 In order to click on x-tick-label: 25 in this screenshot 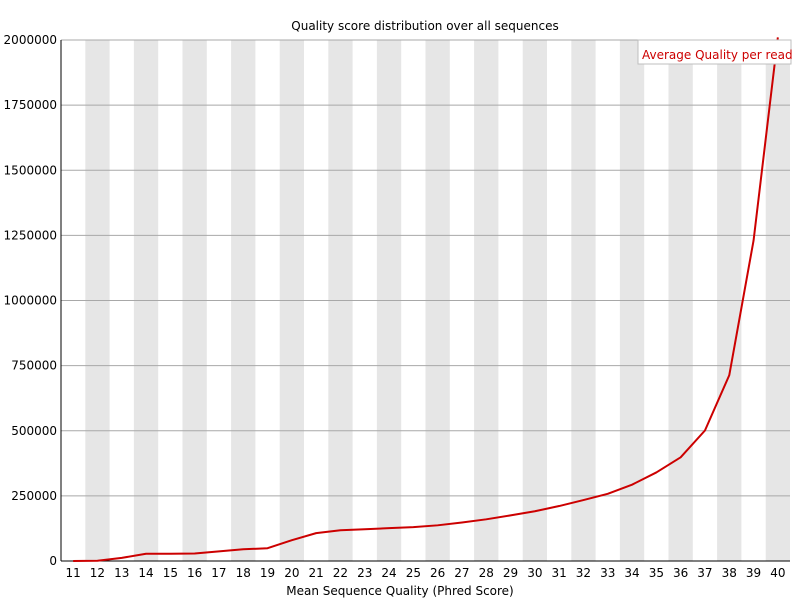, I will do `click(413, 573)`.